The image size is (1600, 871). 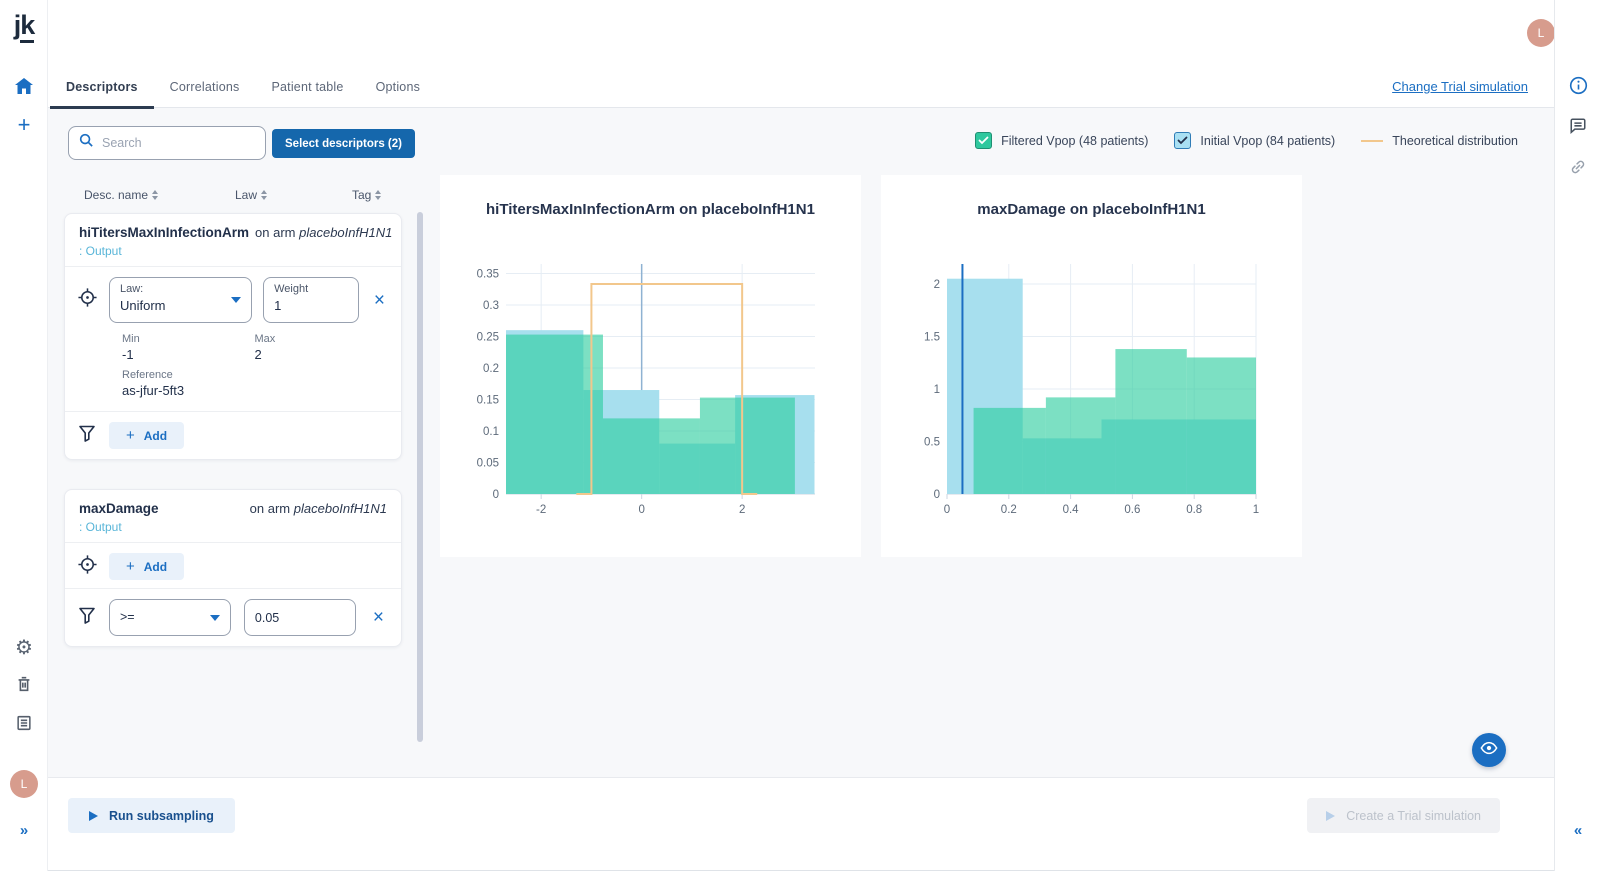 I want to click on svg-text: 0.35, so click(x=488, y=274).